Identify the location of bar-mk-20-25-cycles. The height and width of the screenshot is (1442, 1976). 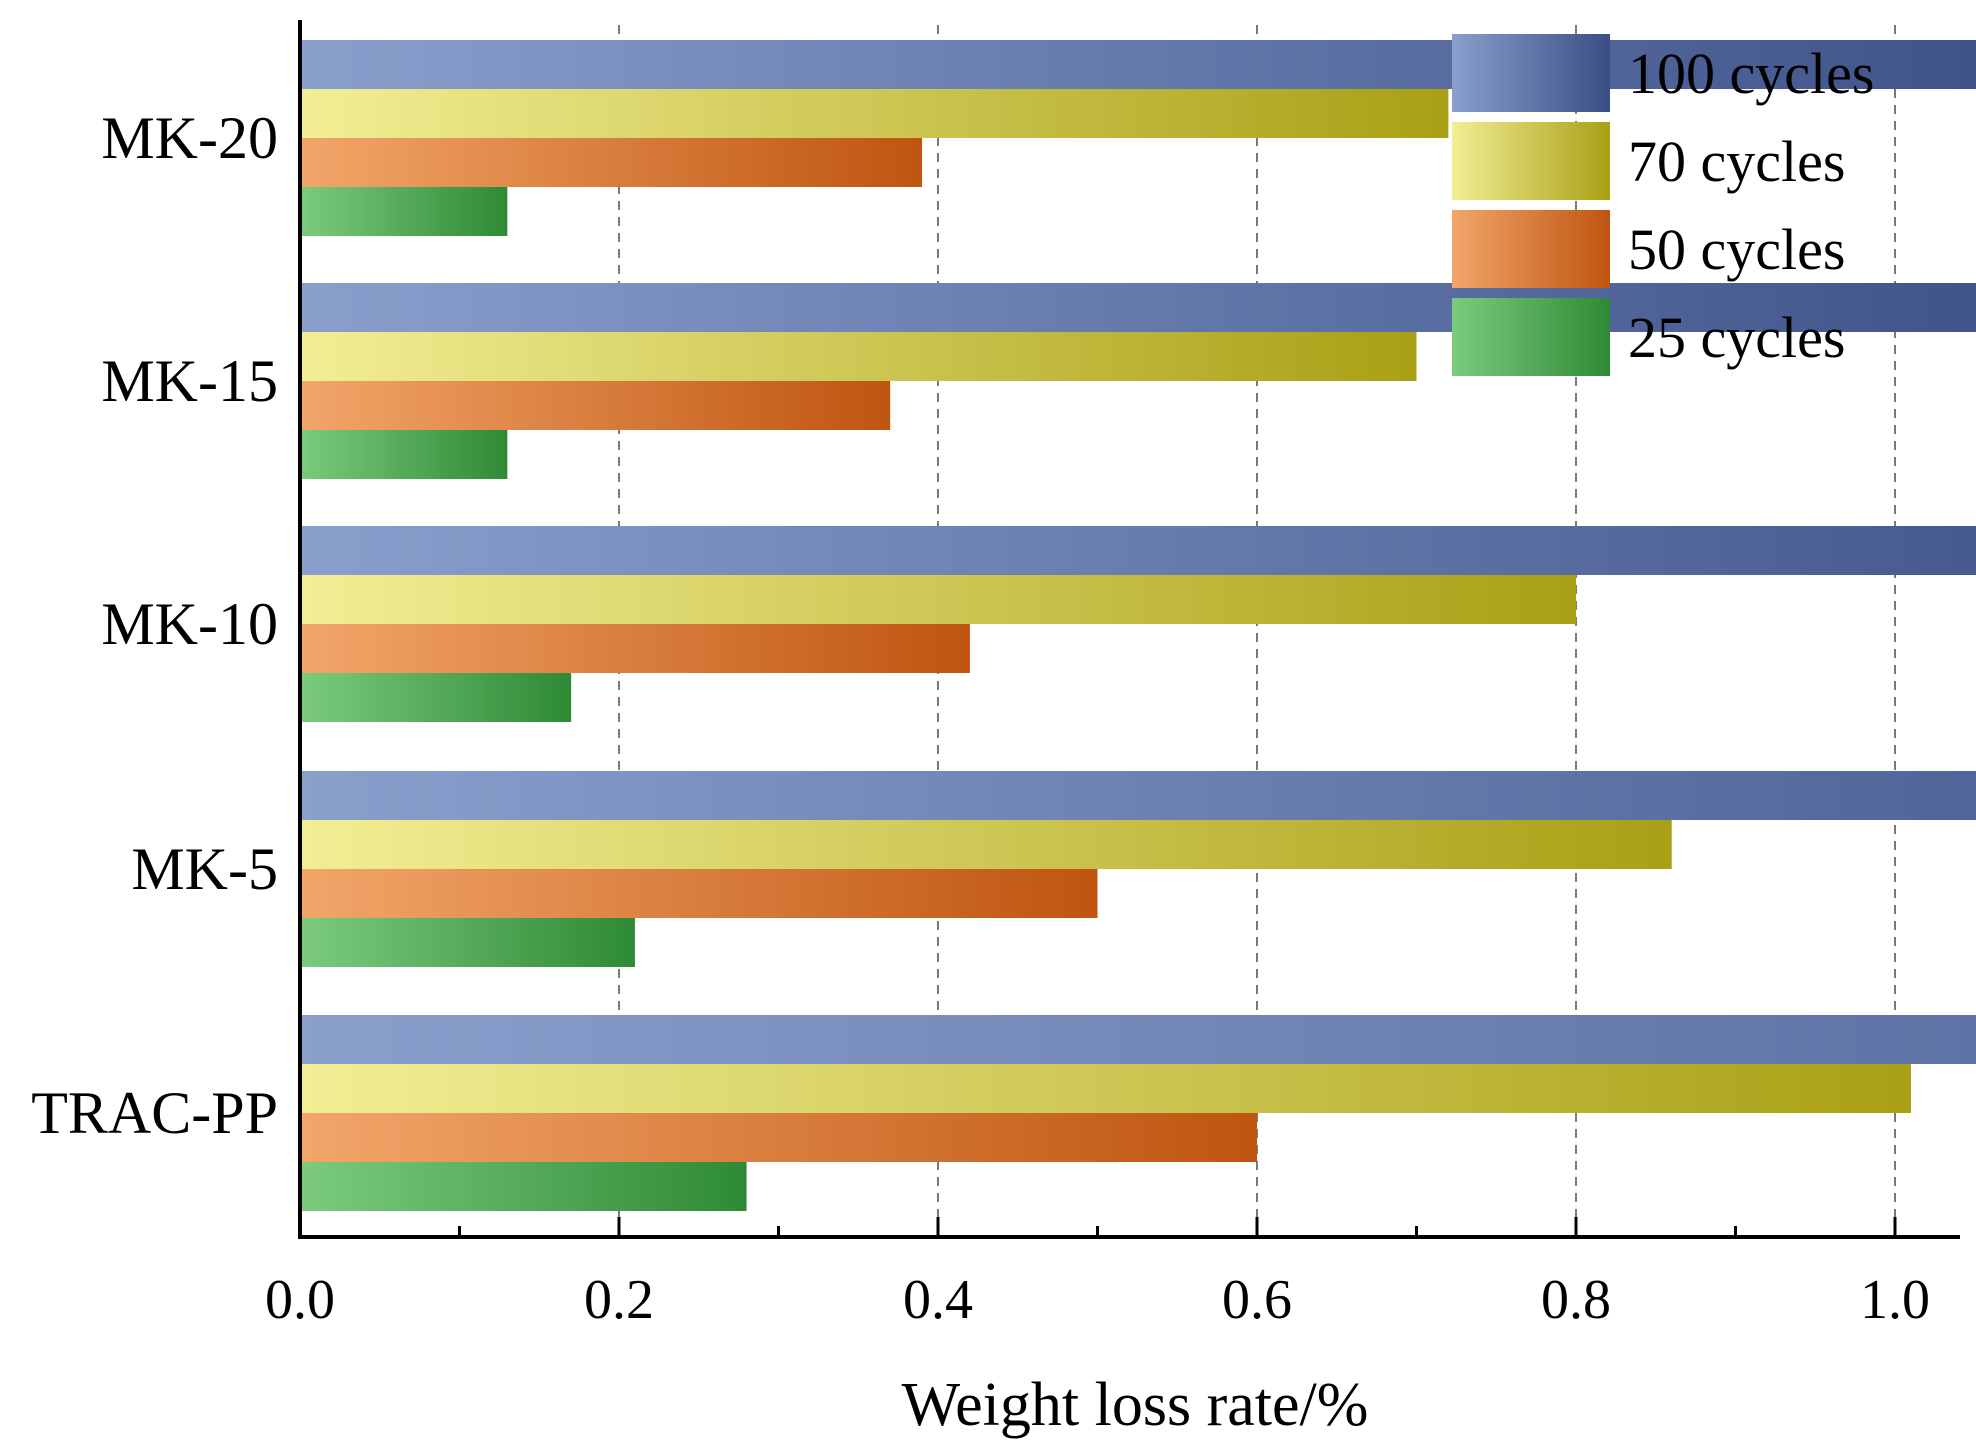
(404, 211).